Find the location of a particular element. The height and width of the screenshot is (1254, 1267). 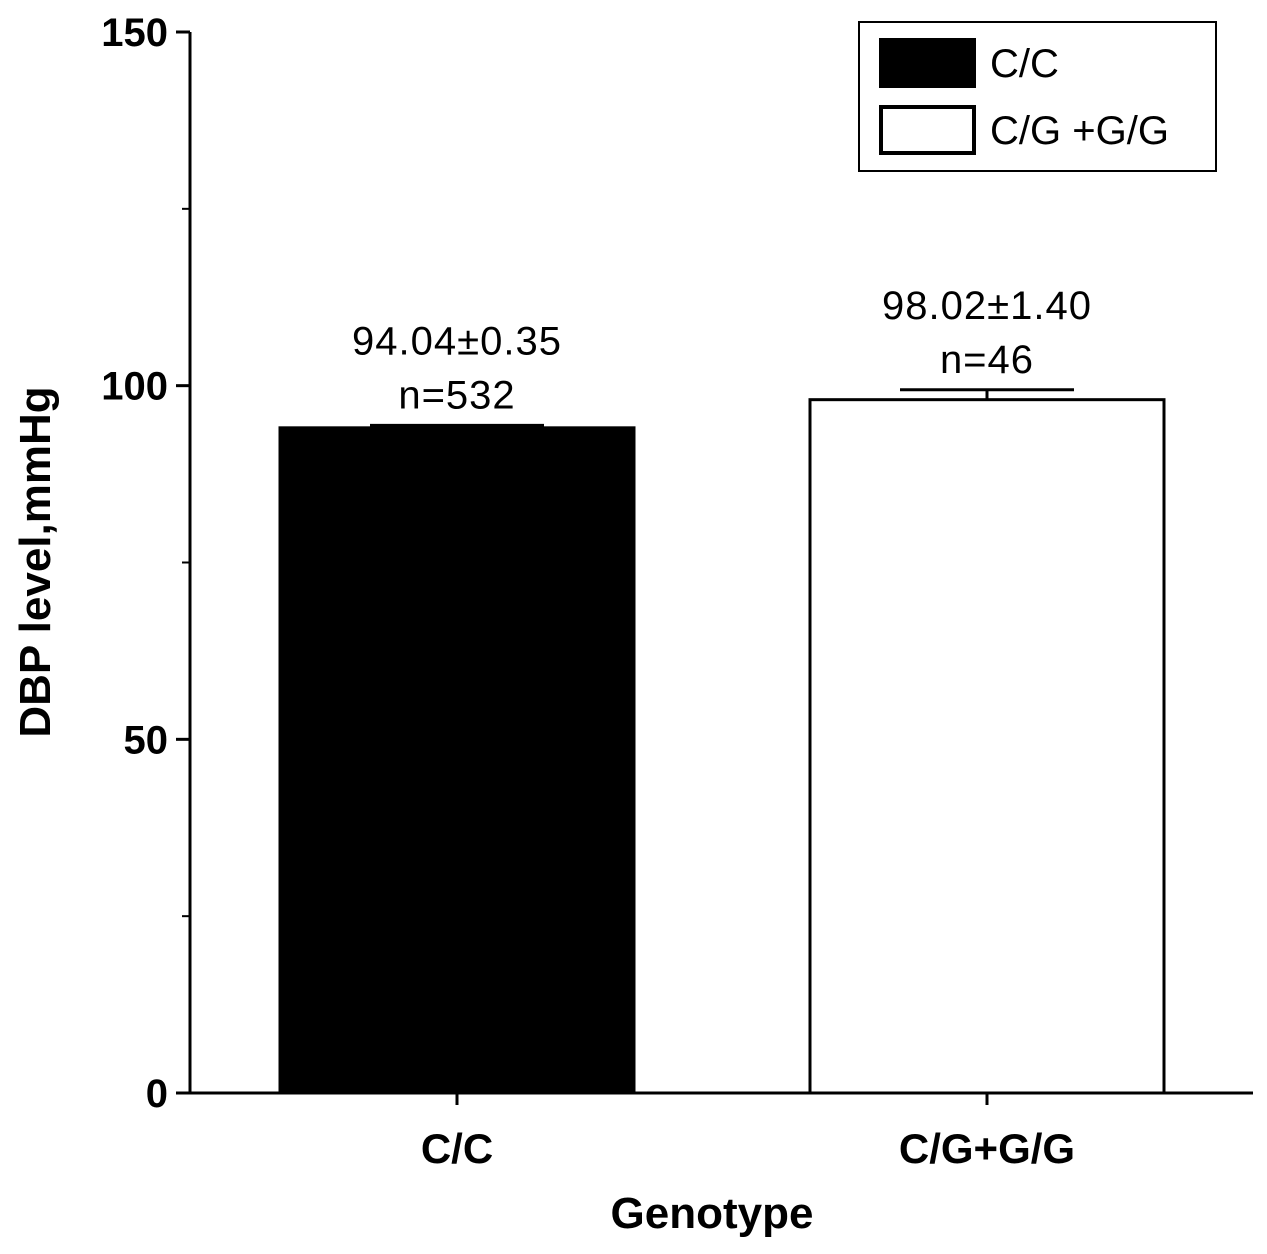

legend: C/C C/G +G/G is located at coordinates (1037, 96).